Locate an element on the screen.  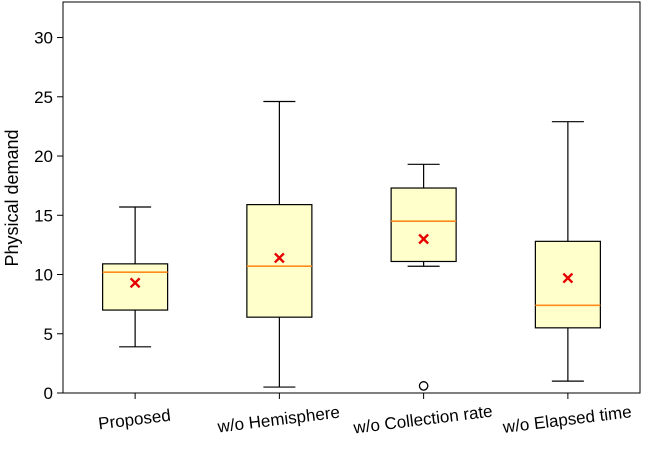
y-tick-label: 15 is located at coordinates (43, 215).